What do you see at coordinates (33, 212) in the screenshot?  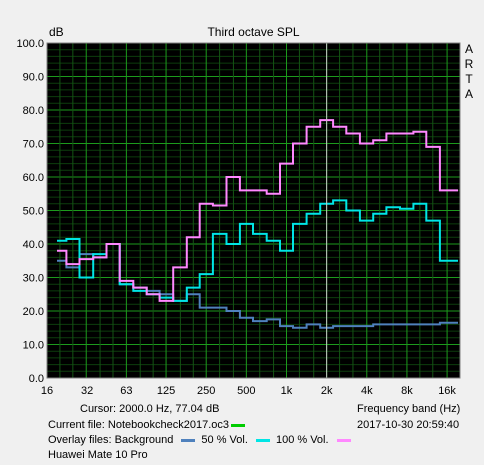 I see `y-tick-label: 50.0` at bounding box center [33, 212].